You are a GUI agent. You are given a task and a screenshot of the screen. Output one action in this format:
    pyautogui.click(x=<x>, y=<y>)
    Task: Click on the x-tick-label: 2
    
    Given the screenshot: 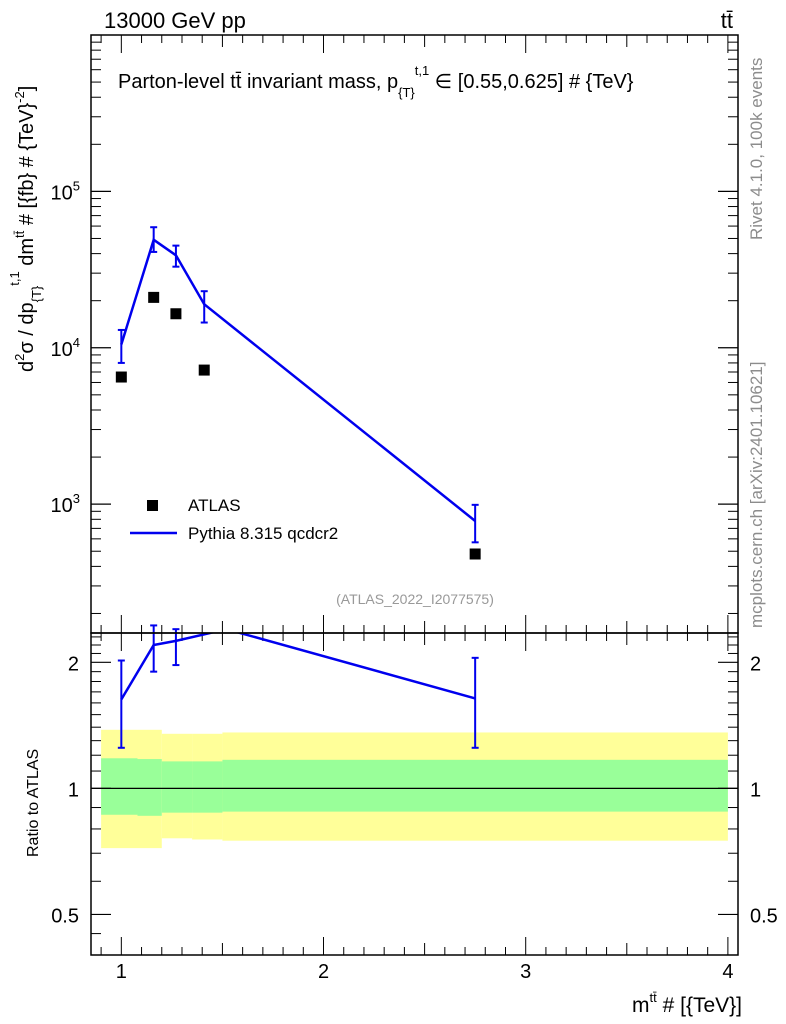 What is the action you would take?
    pyautogui.click(x=323, y=972)
    